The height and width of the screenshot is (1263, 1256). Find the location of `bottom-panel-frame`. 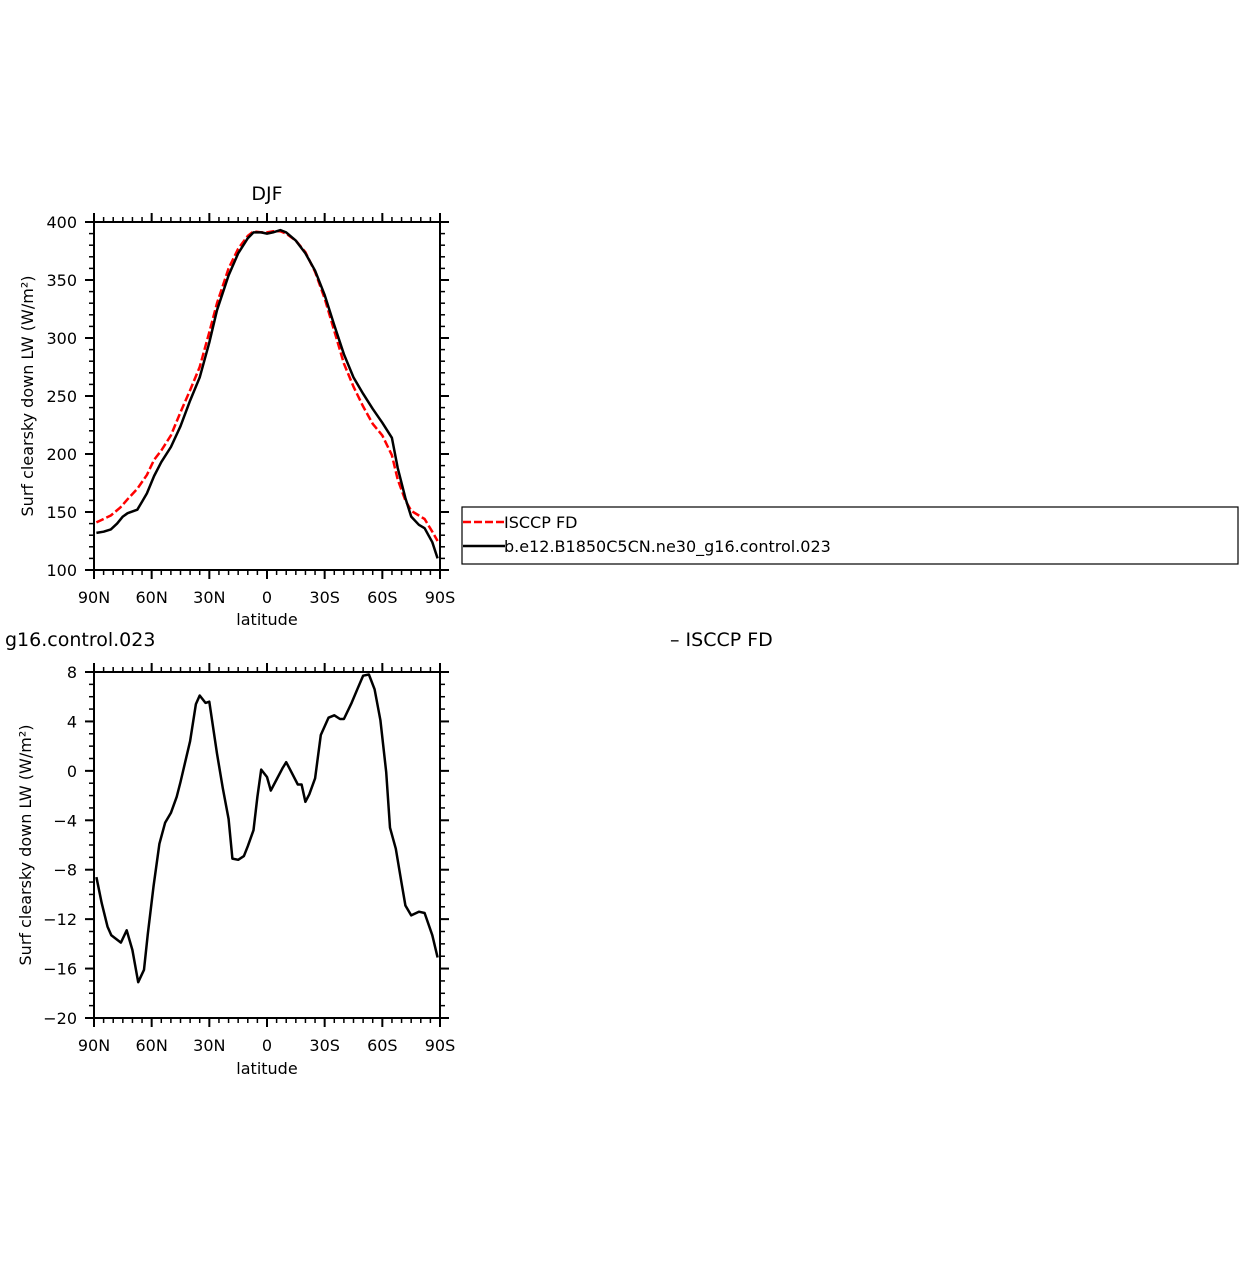

bottom-panel-frame is located at coordinates (267, 845).